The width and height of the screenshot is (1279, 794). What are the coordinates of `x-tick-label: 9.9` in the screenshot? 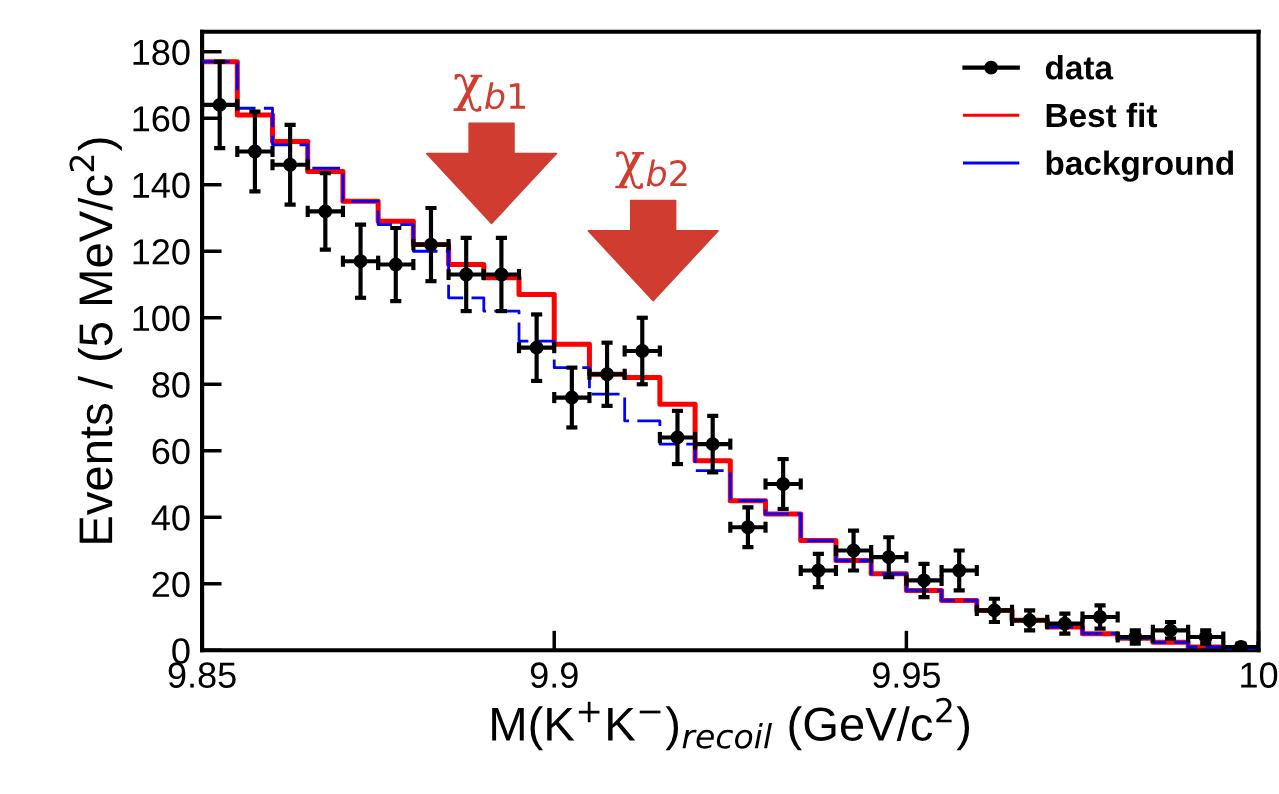 It's located at (554, 675).